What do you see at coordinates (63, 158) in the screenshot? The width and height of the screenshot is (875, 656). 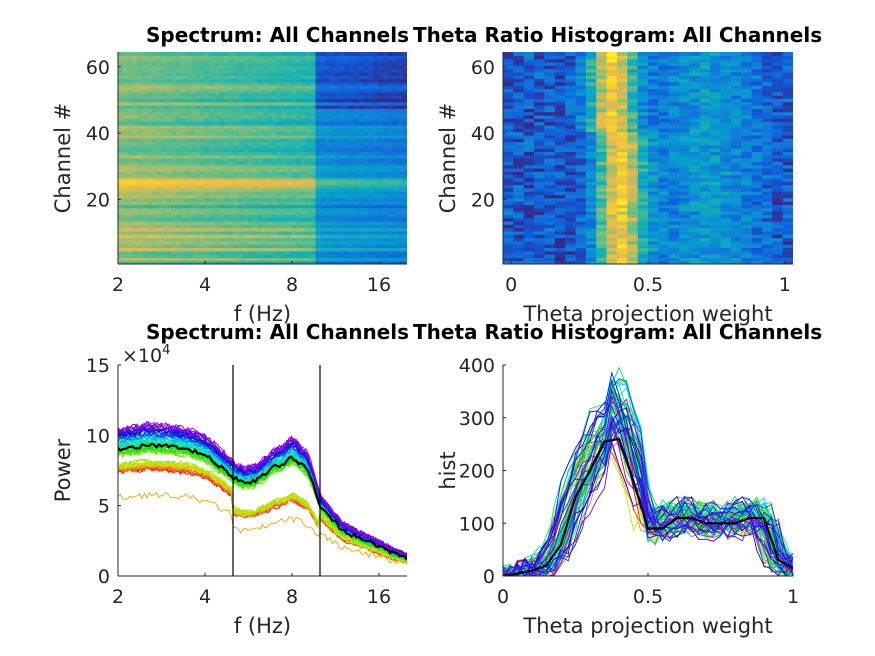 I see `y-axis-label: Channel #` at bounding box center [63, 158].